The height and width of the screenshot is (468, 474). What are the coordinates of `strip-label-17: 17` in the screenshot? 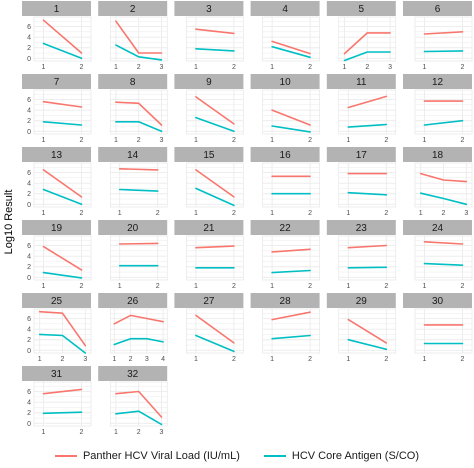 It's located at (362, 155).